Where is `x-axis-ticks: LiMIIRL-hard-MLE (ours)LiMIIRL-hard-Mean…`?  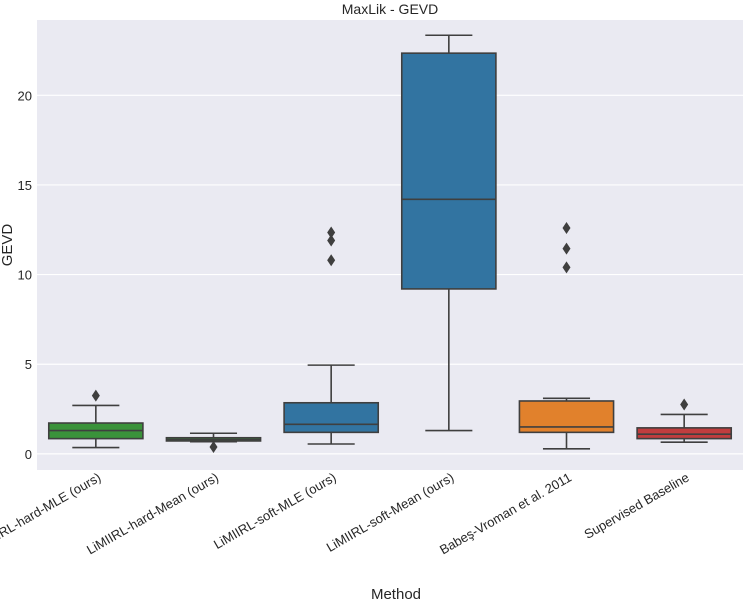 x-axis-ticks: LiMIIRL-hard-MLE (ours)LiMIIRL-hard-Mean… is located at coordinates (346, 514).